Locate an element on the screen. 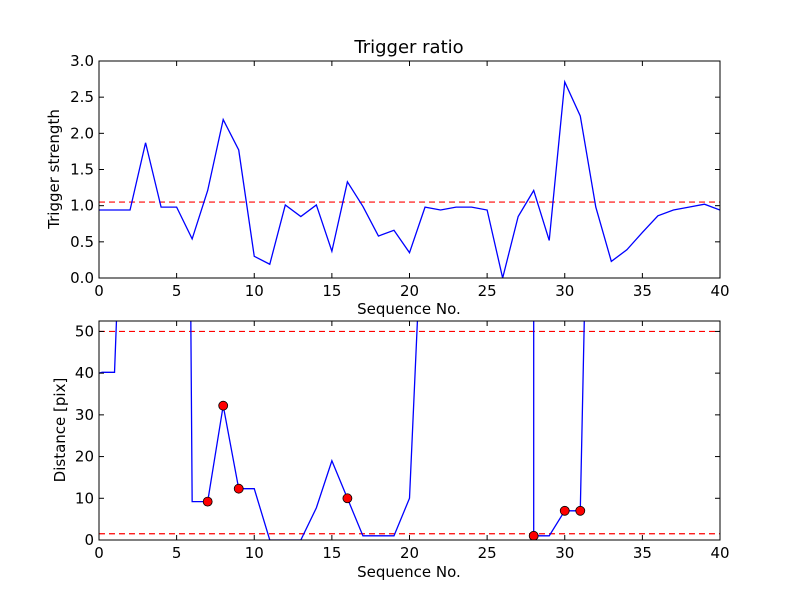 This screenshot has width=800, height=600. y-tick-label: 50 is located at coordinates (84, 331).